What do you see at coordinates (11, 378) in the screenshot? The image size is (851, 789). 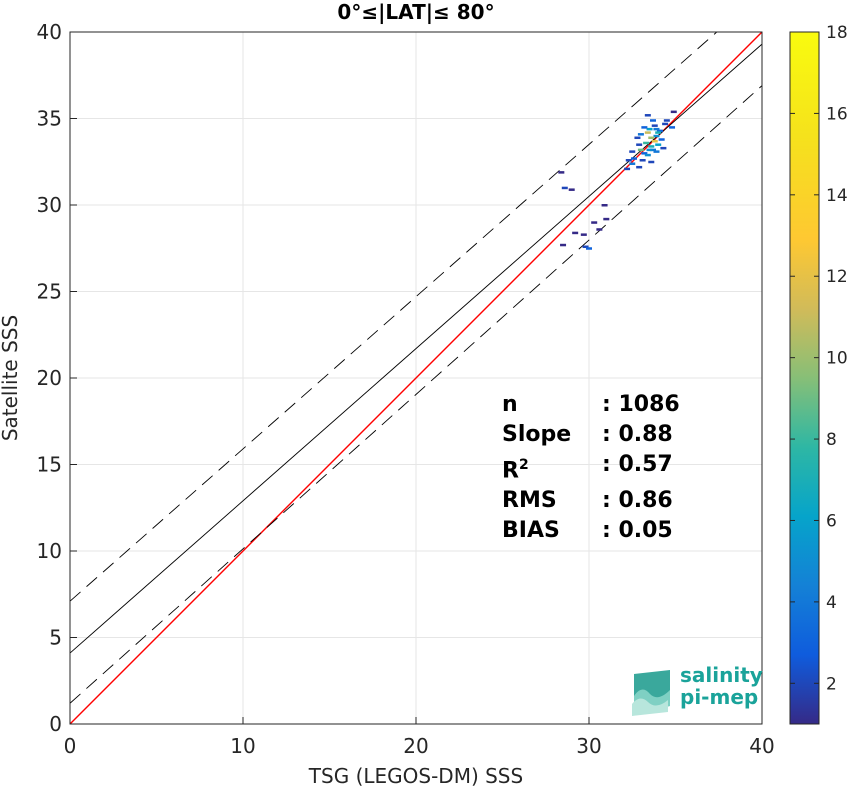 I see `y-axis-title: Satellite SSS` at bounding box center [11, 378].